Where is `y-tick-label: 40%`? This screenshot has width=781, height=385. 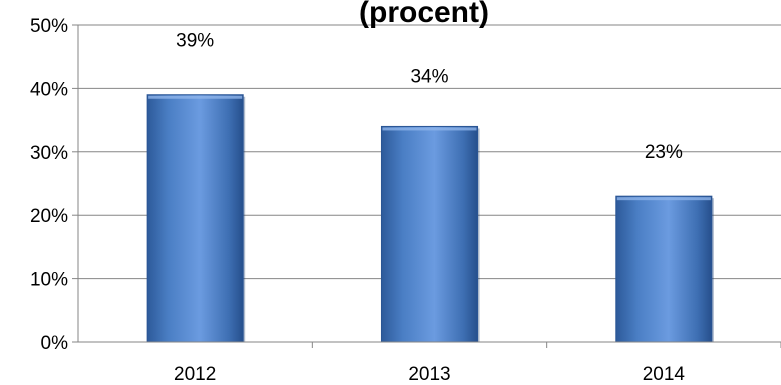 y-tick-label: 40% is located at coordinates (49, 89).